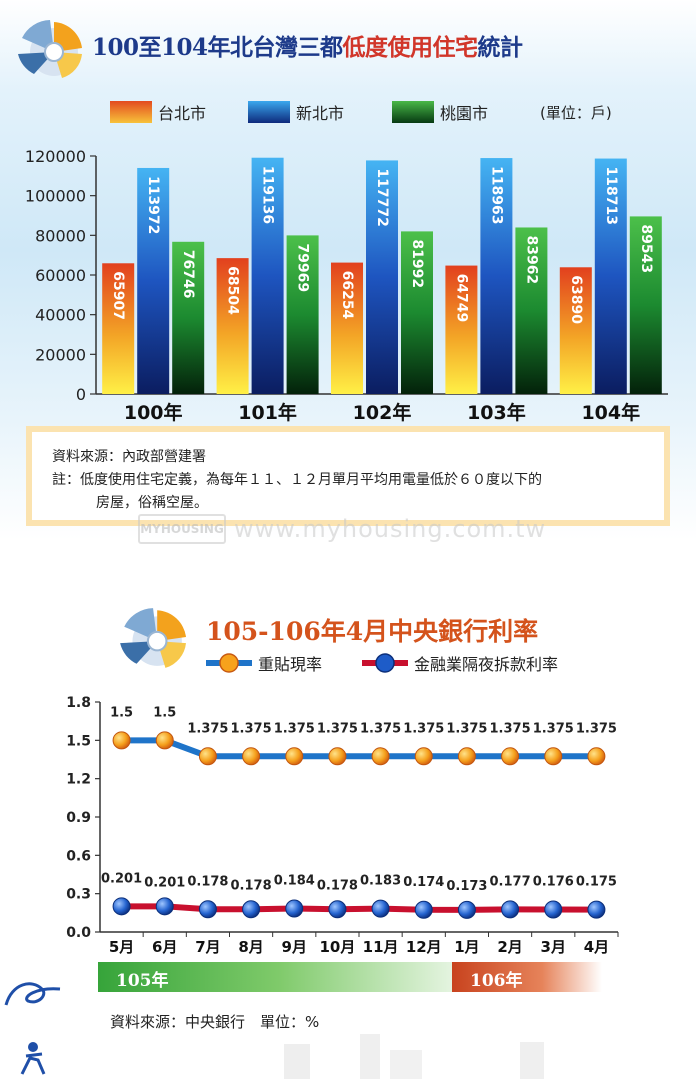  Describe the element at coordinates (207, 947) in the screenshot. I see `x-tick-label: 7月` at that location.